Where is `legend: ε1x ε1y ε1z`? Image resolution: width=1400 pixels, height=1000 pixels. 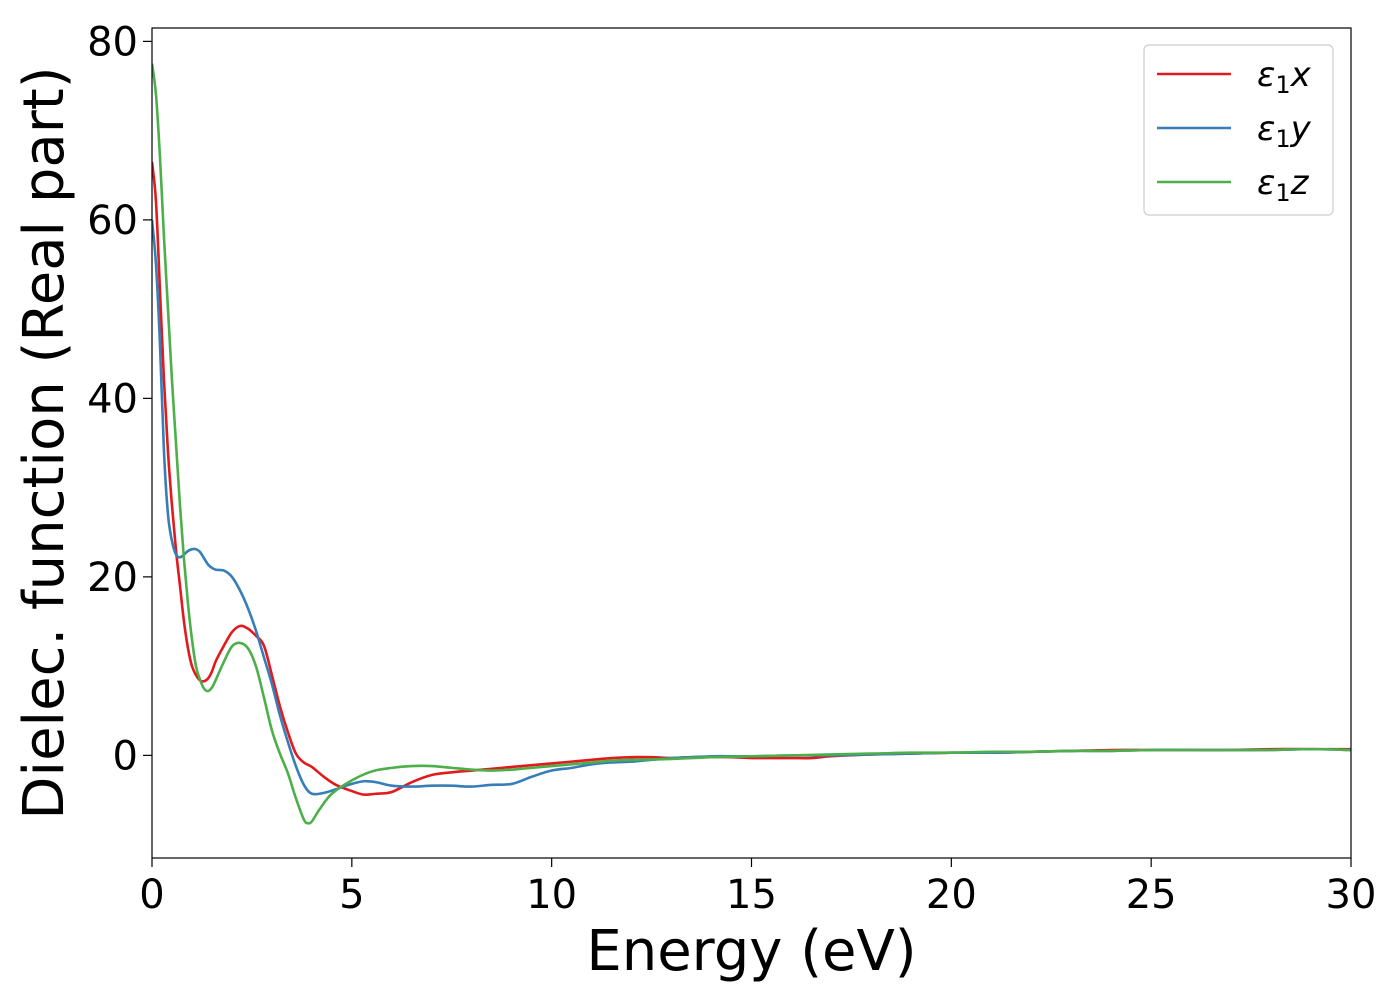
legend: ε1x ε1y ε1z is located at coordinates (1238, 130).